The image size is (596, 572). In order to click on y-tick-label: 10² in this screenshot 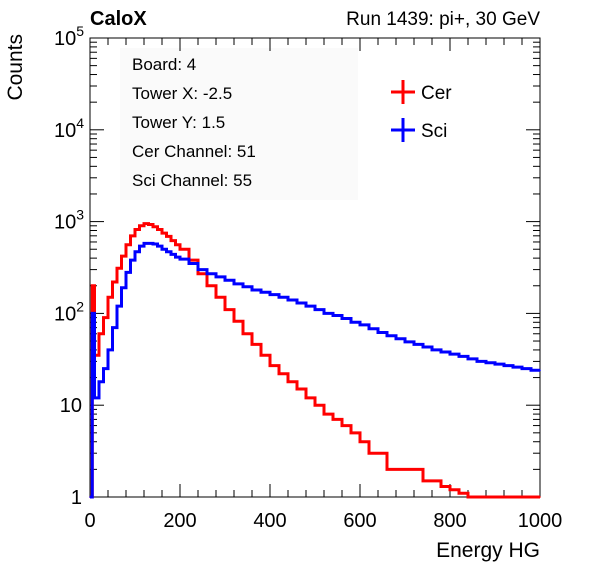, I will do `click(69, 311)`.